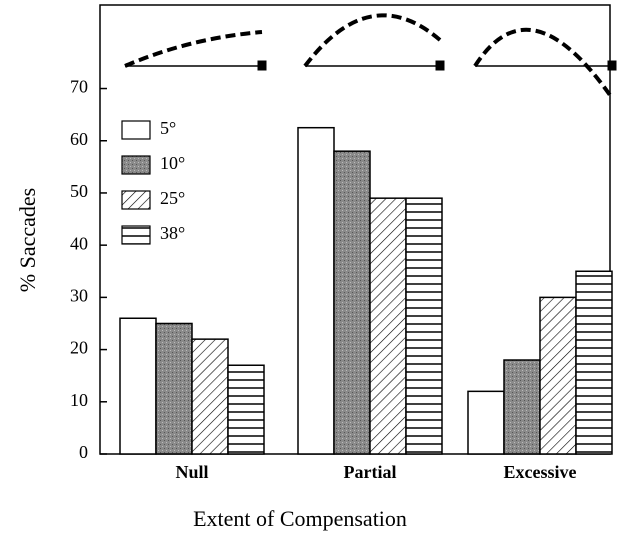 The image size is (644, 537). I want to click on y-tick-label: 40, so click(79, 243).